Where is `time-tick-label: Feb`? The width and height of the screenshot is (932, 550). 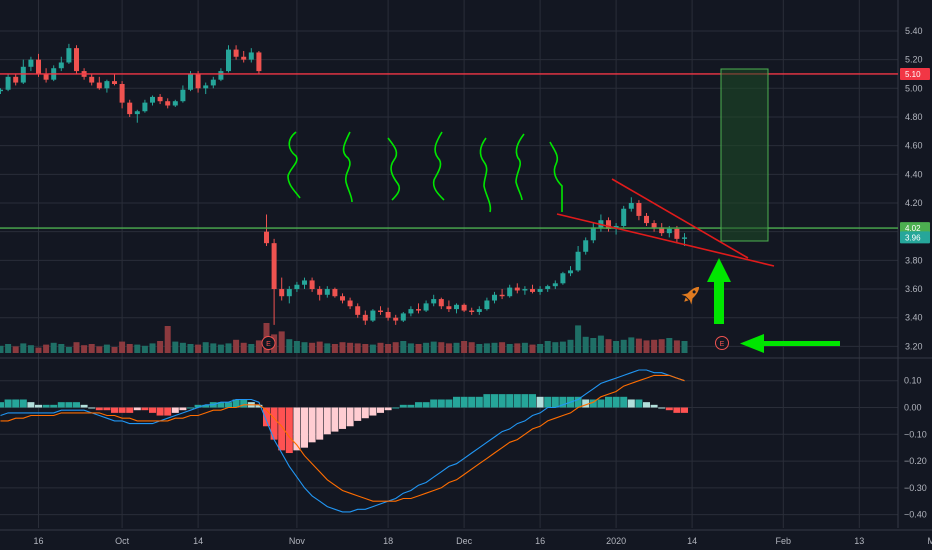 time-tick-label: Feb is located at coordinates (784, 541).